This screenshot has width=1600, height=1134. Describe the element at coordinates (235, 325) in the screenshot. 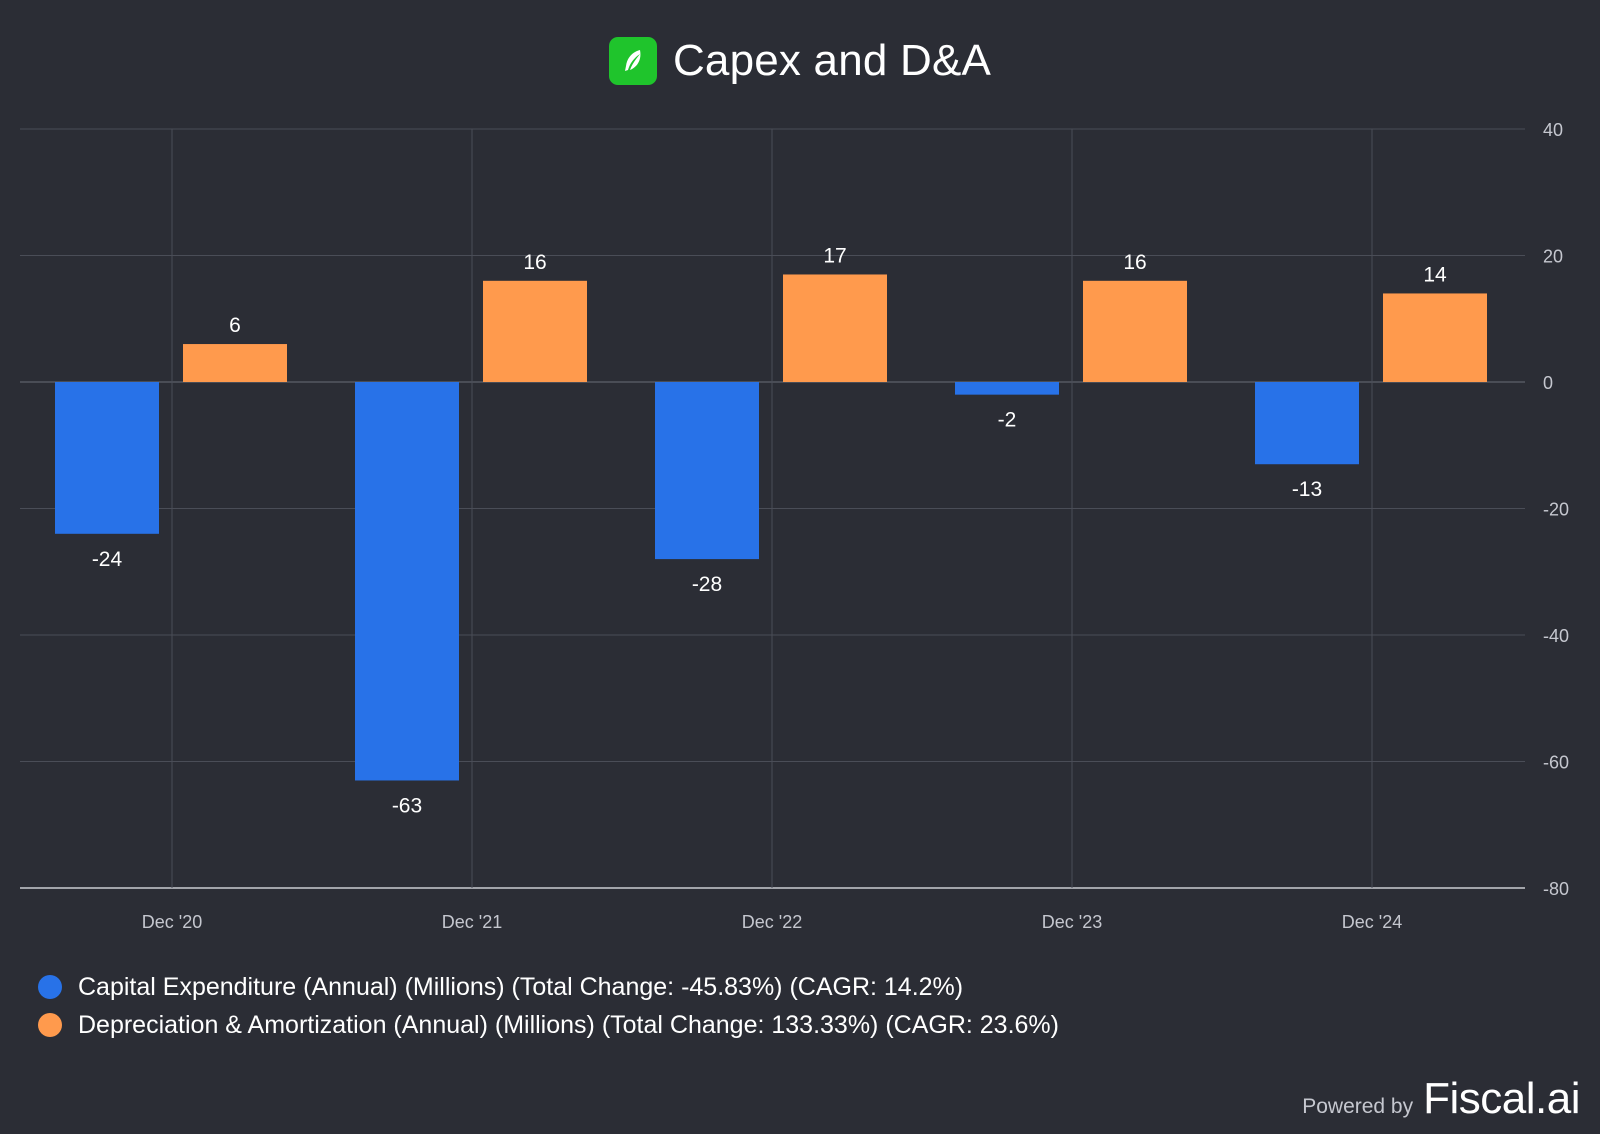

I see `da-data-label: 6` at that location.